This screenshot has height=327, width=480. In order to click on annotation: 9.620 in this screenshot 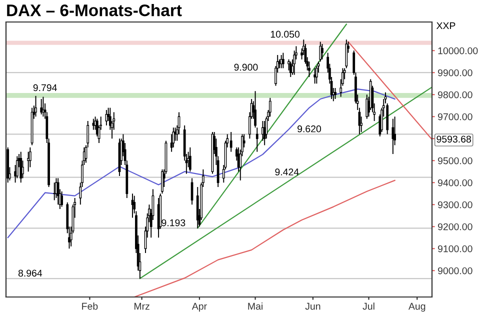, I will do `click(310, 128)`.